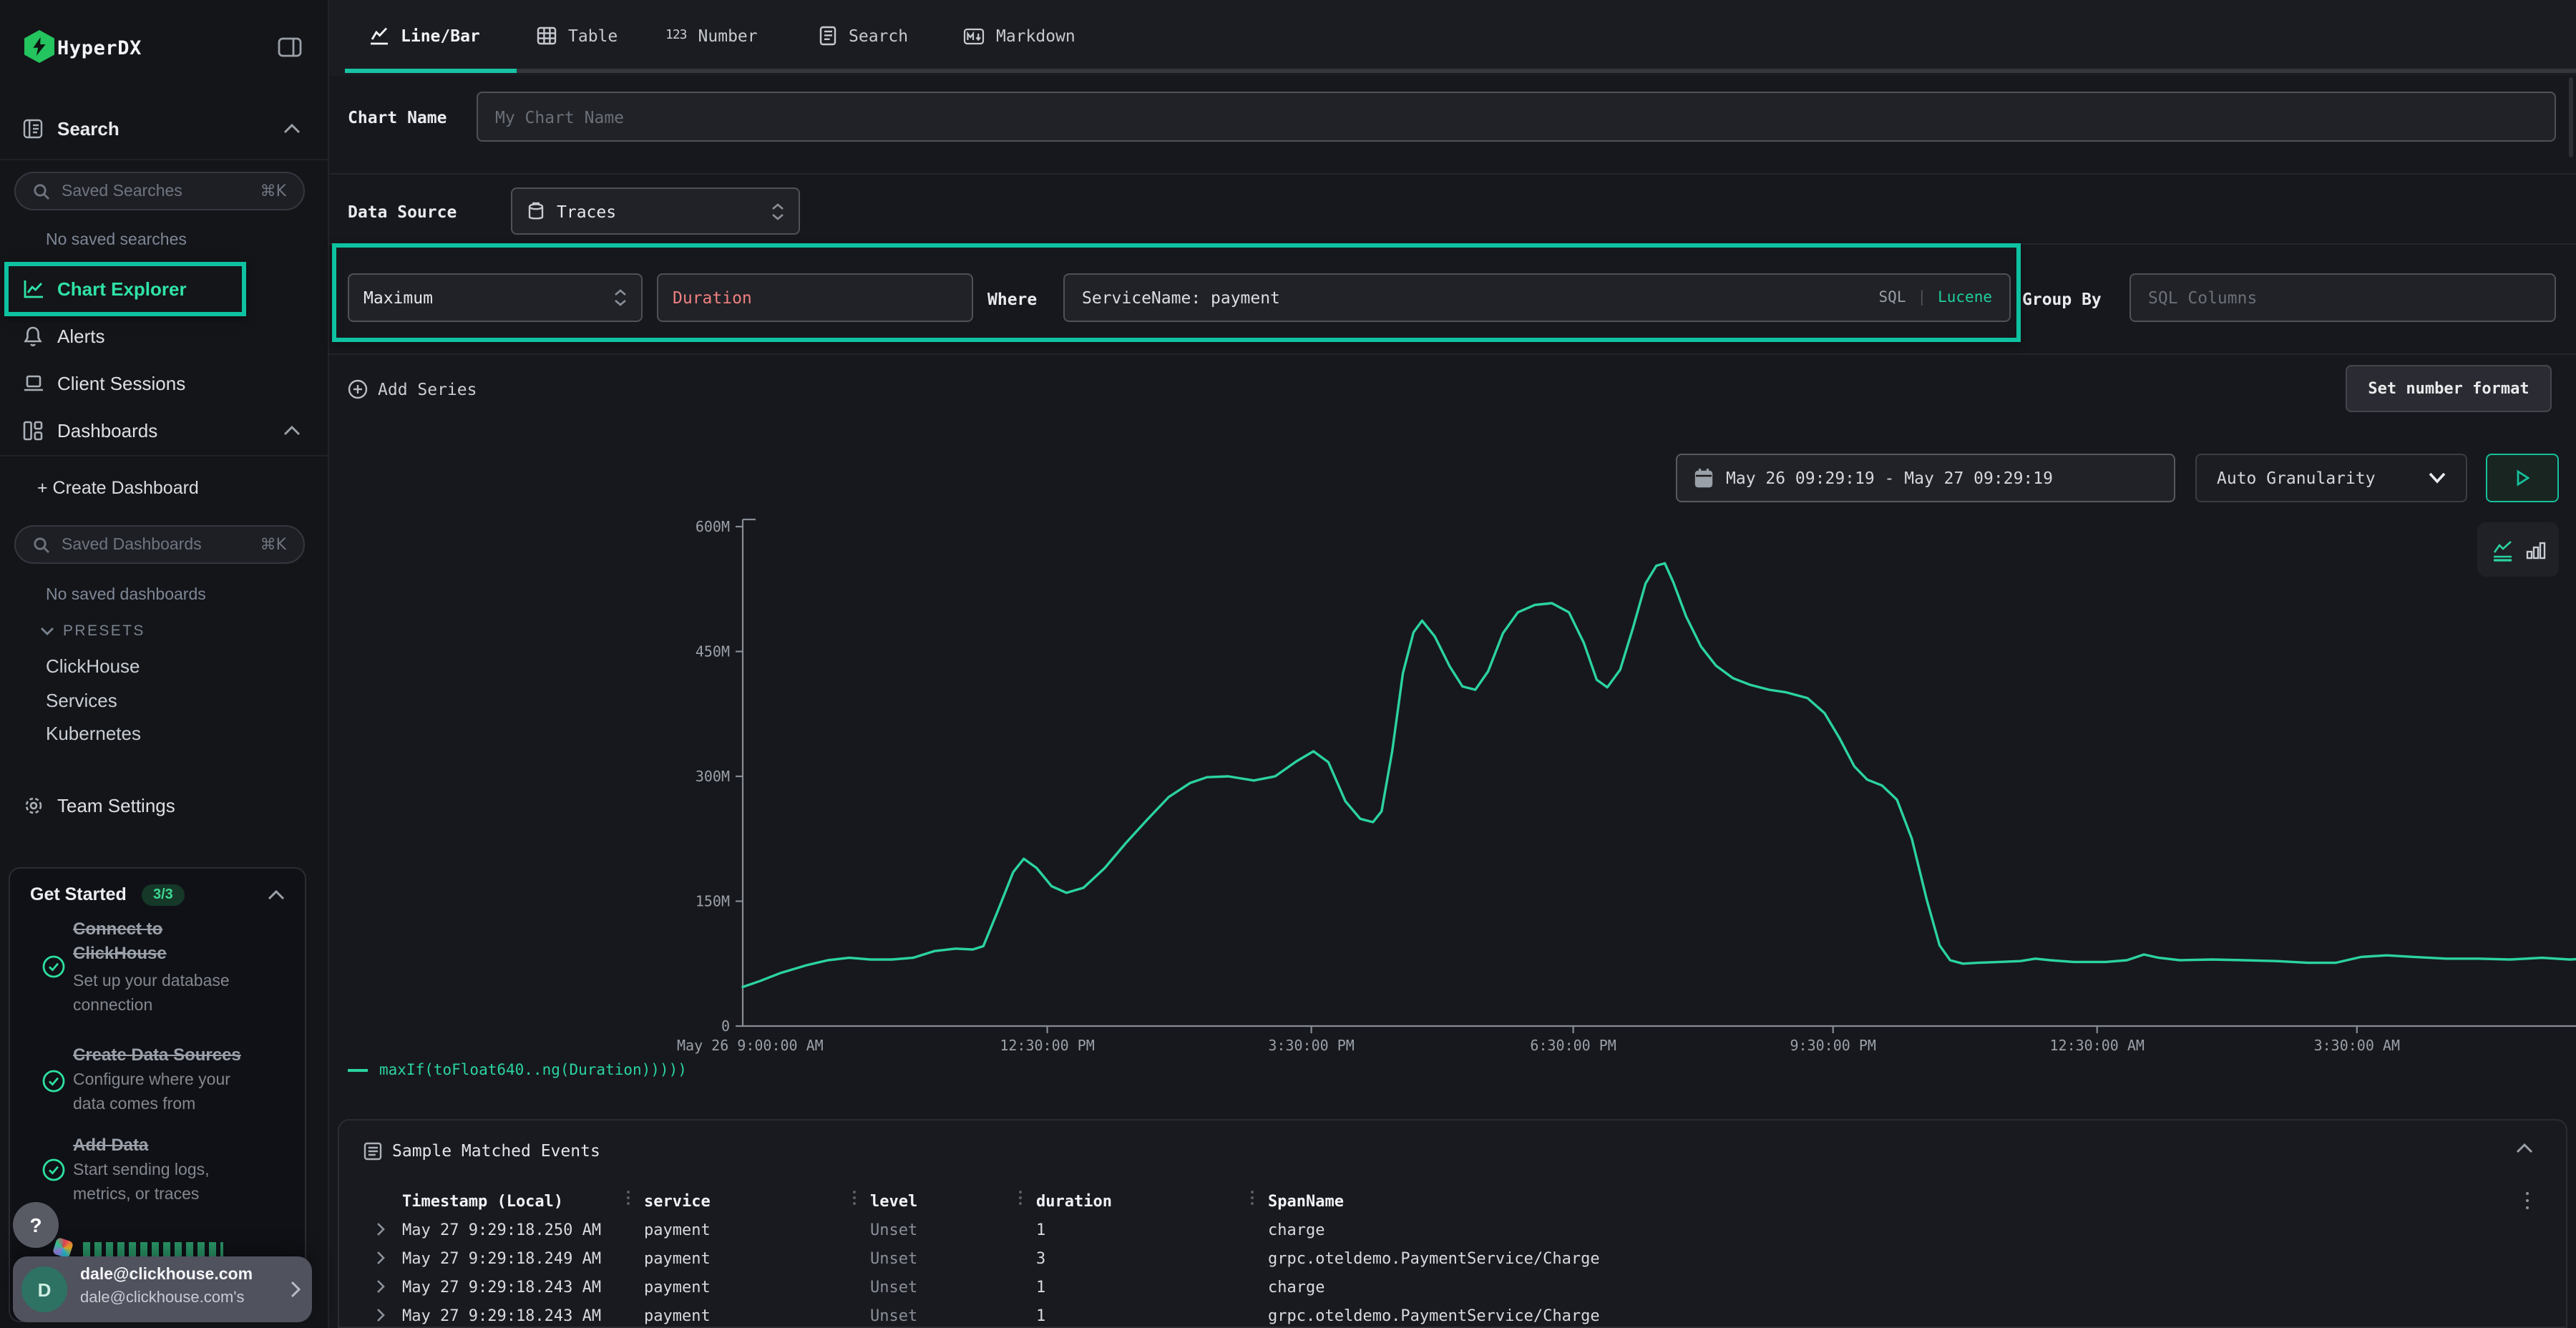 The image size is (2576, 1328). Describe the element at coordinates (1573, 1046) in the screenshot. I see `svg-text: 6:30:00 PM` at that location.